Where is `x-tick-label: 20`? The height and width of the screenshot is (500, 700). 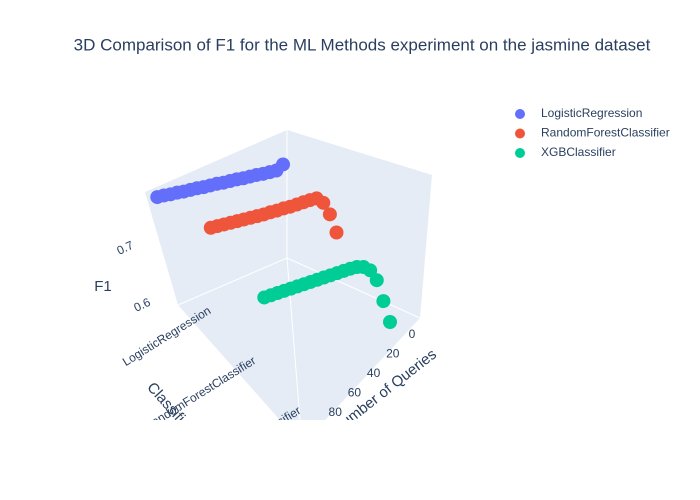
x-tick-label: 20 is located at coordinates (393, 354).